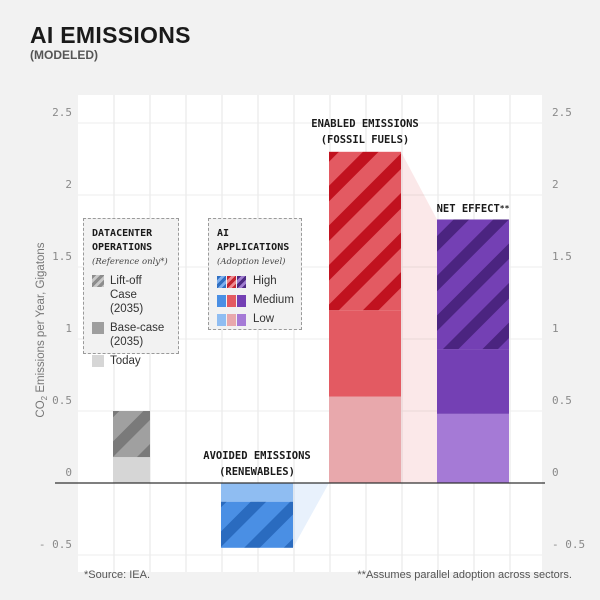  What do you see at coordinates (223, 233) in the screenshot?
I see `legend-ai-title-line-1: AI` at bounding box center [223, 233].